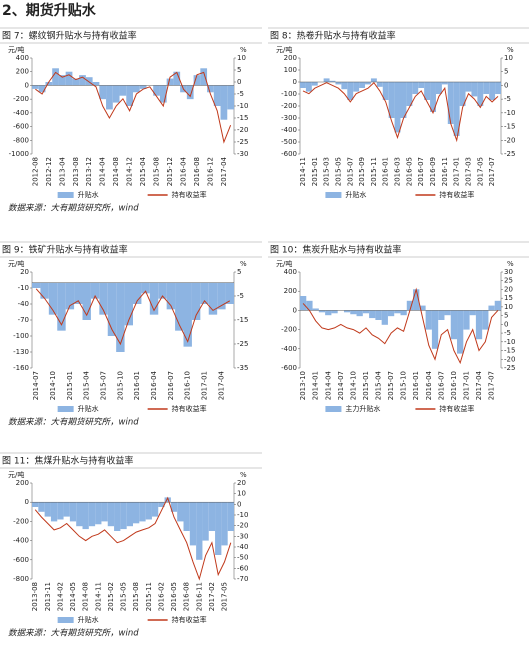 The image size is (529, 652). What do you see at coordinates (445, 171) in the screenshot?
I see `x-tick-label: 2016-11` at bounding box center [445, 171].